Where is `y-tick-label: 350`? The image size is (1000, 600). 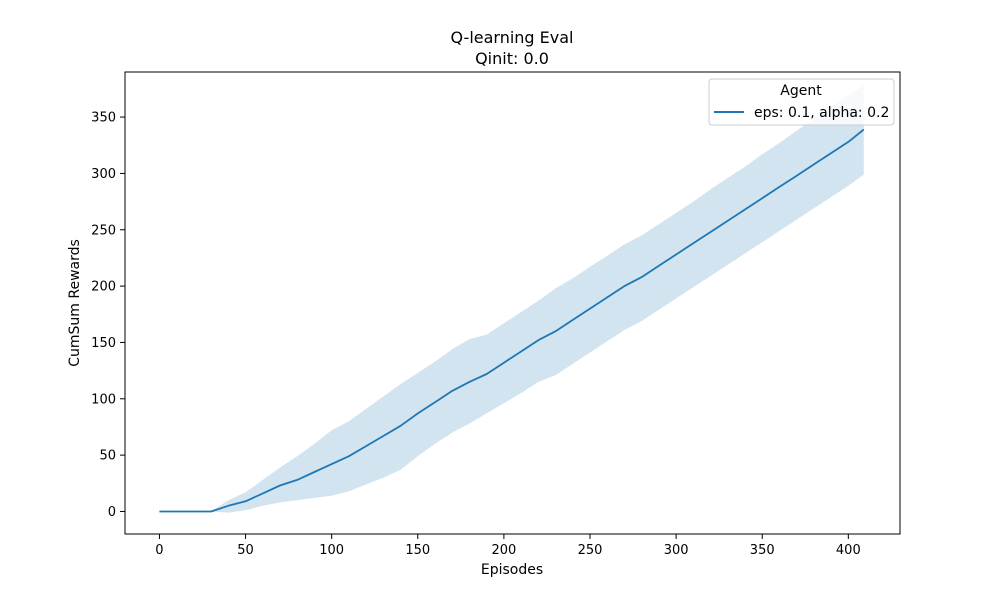 y-tick-label: 350 is located at coordinates (103, 118).